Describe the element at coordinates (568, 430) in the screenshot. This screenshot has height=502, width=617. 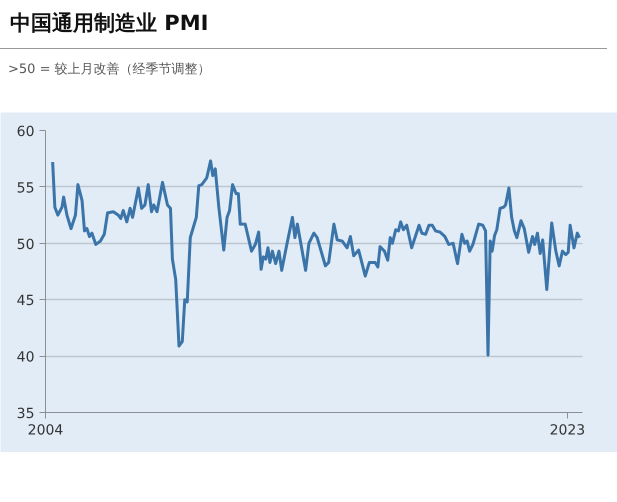
I see `x-tick-label: 2023` at that location.